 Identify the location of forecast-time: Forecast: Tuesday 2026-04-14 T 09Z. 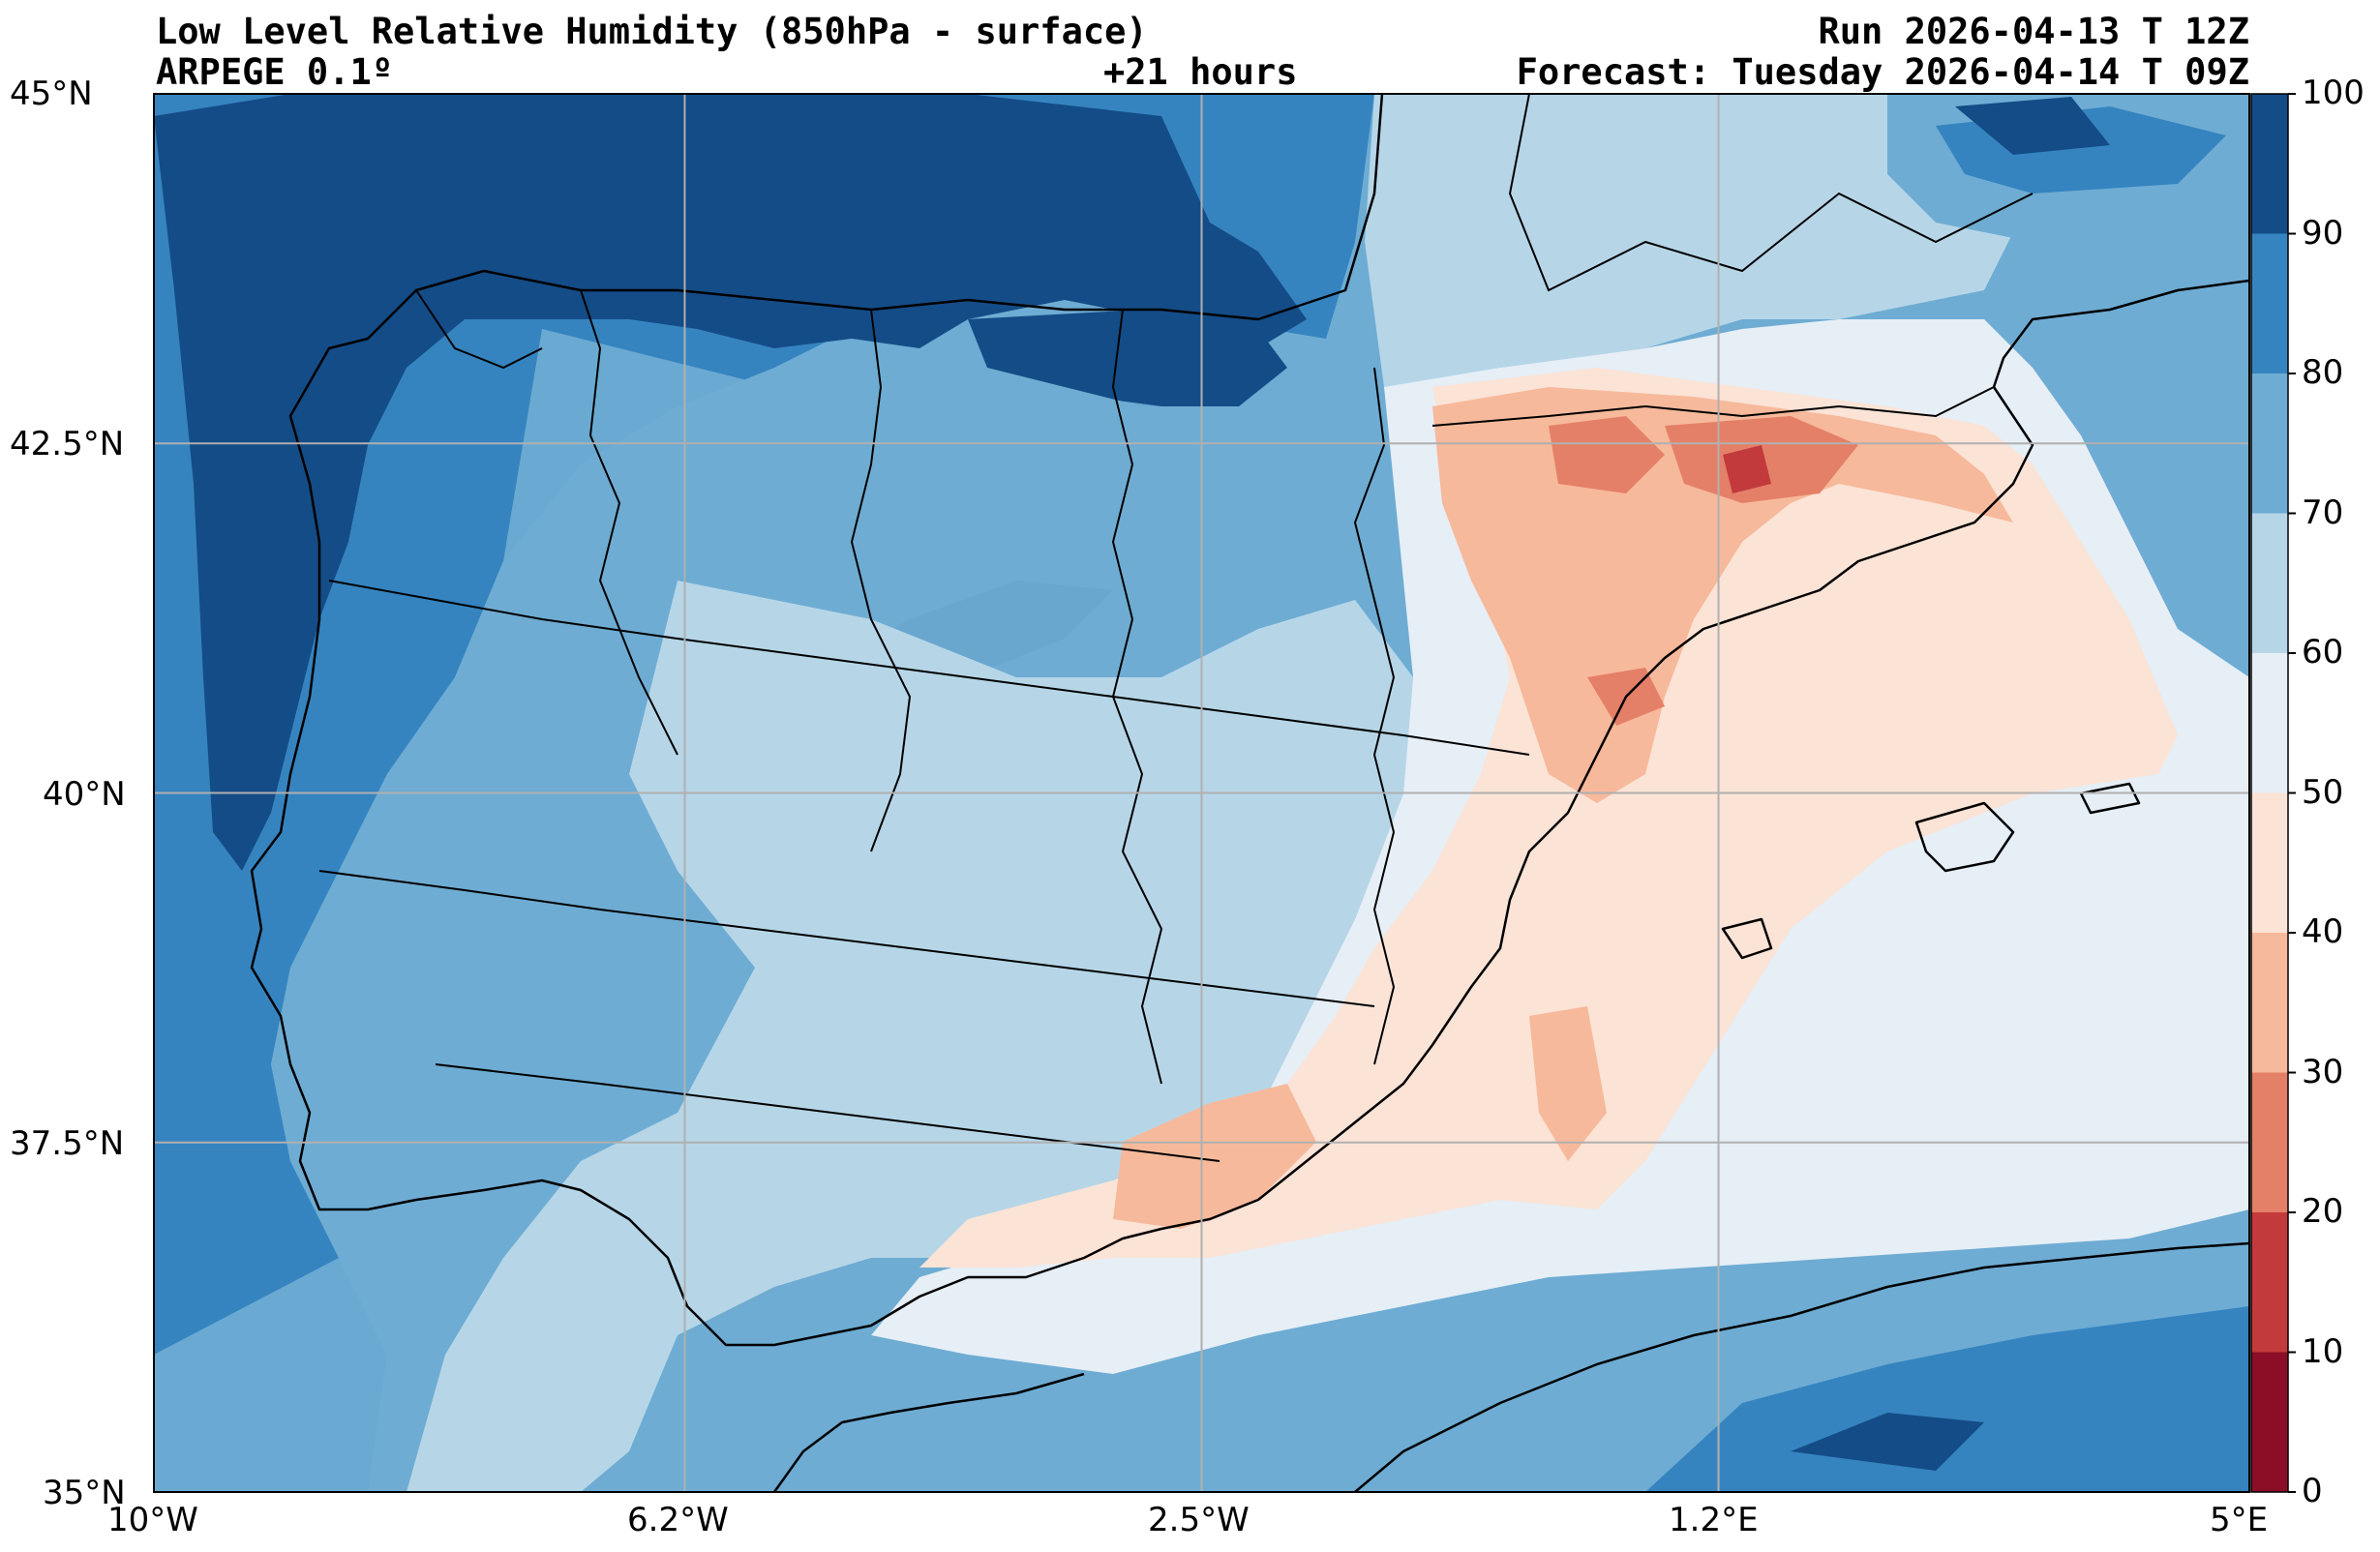
(1882, 72).